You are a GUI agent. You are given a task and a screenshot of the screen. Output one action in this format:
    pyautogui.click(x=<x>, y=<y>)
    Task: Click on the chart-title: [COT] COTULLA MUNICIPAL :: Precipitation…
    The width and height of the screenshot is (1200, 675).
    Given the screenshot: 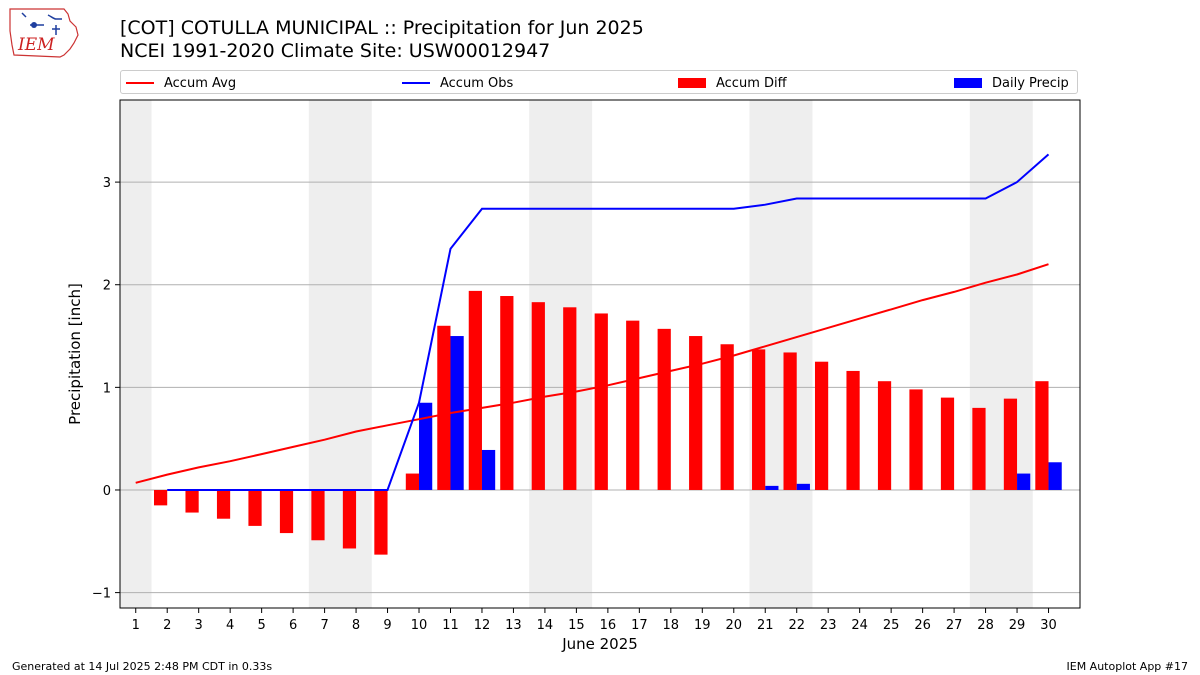 What is the action you would take?
    pyautogui.click(x=382, y=28)
    